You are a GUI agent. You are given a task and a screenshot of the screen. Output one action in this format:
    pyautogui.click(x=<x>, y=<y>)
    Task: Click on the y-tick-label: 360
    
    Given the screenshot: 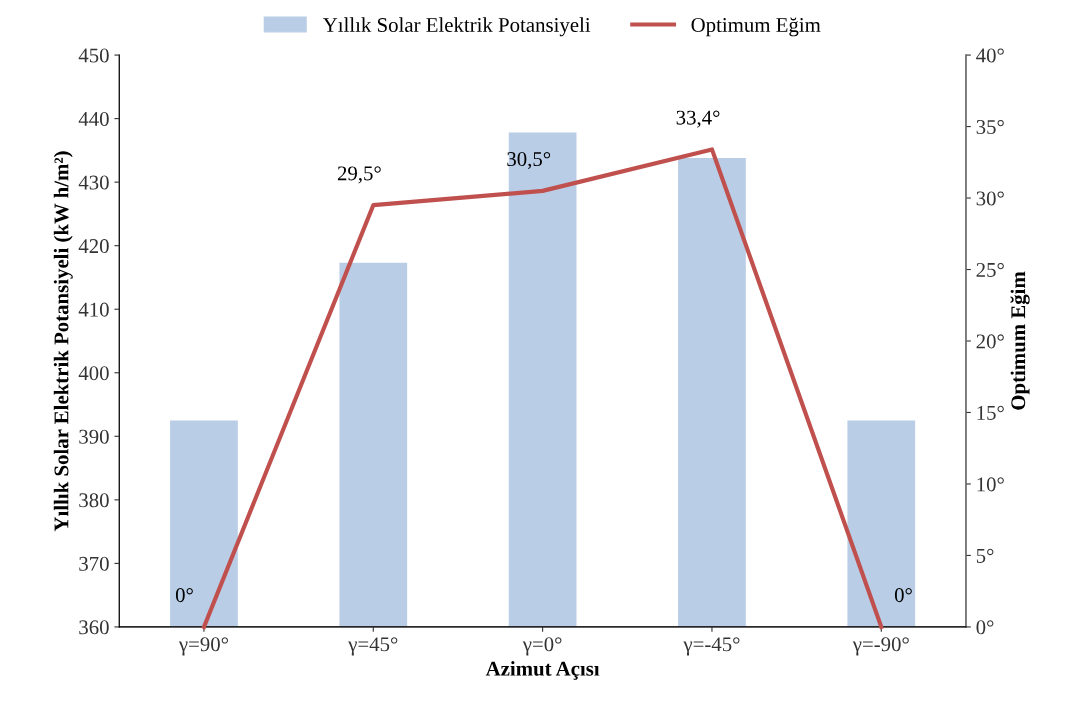 What is the action you would take?
    pyautogui.click(x=94, y=627)
    